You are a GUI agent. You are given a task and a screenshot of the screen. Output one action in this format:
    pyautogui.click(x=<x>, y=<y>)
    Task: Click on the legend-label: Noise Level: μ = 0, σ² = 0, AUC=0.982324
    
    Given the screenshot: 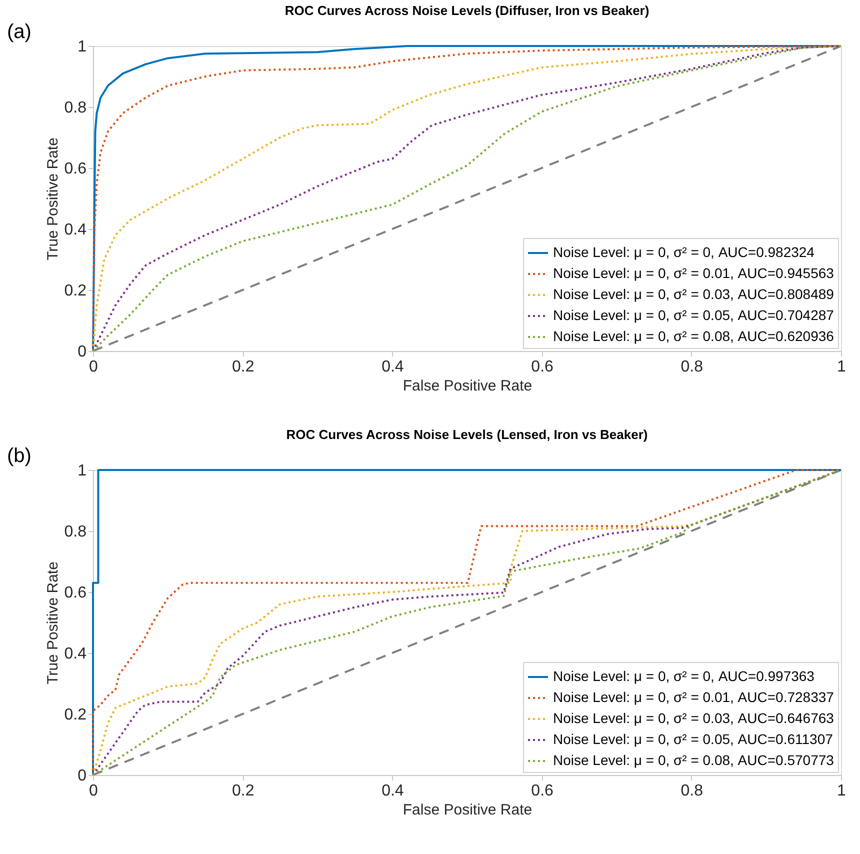 What is the action you would take?
    pyautogui.click(x=684, y=252)
    